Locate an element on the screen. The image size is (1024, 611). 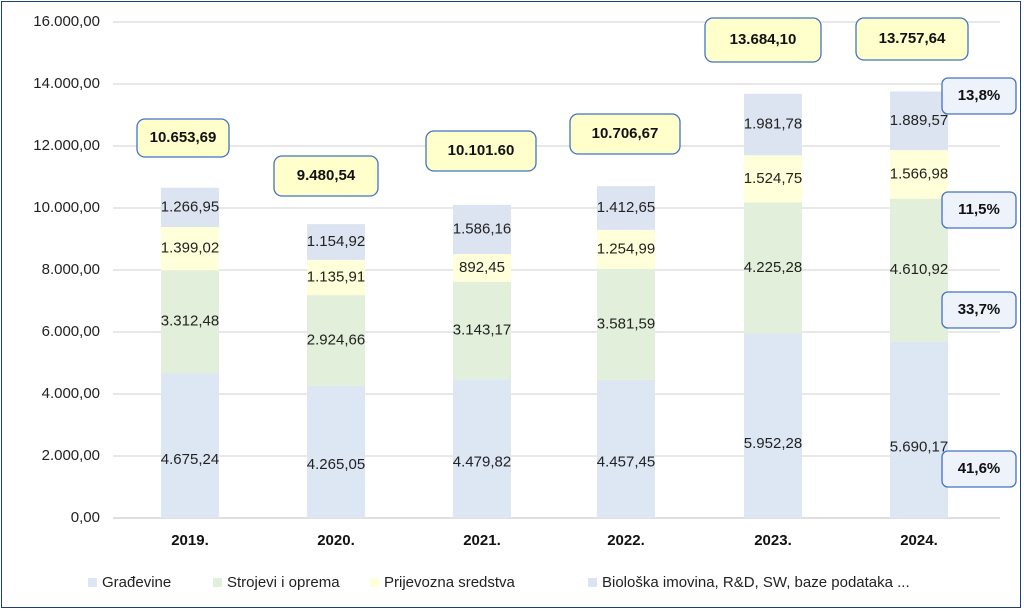
data-label: 892,45 is located at coordinates (482, 267).